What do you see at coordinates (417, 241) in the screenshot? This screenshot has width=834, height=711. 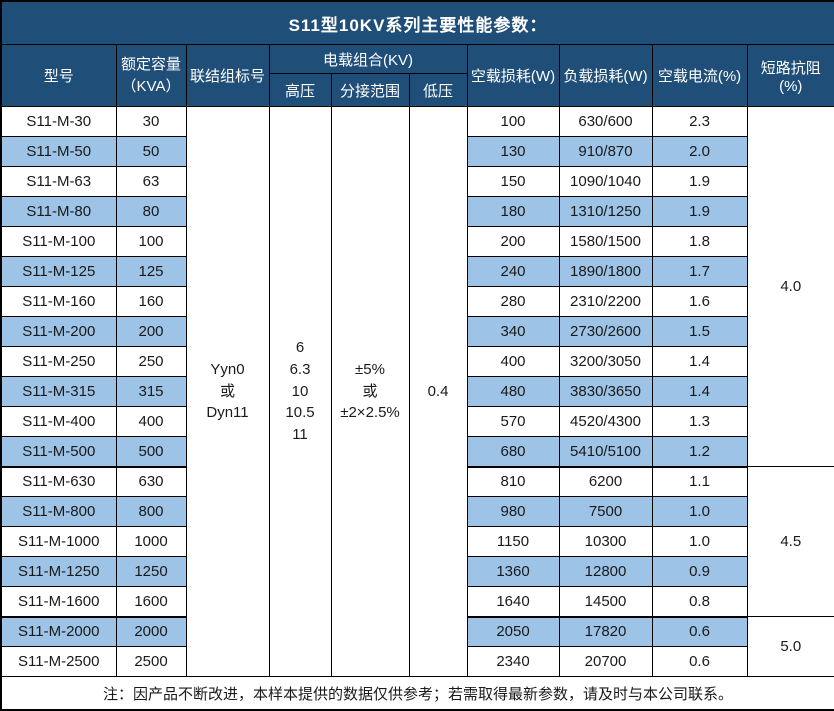 I see `table-row: S11-M-100 100 200 1580/1500 1.8` at bounding box center [417, 241].